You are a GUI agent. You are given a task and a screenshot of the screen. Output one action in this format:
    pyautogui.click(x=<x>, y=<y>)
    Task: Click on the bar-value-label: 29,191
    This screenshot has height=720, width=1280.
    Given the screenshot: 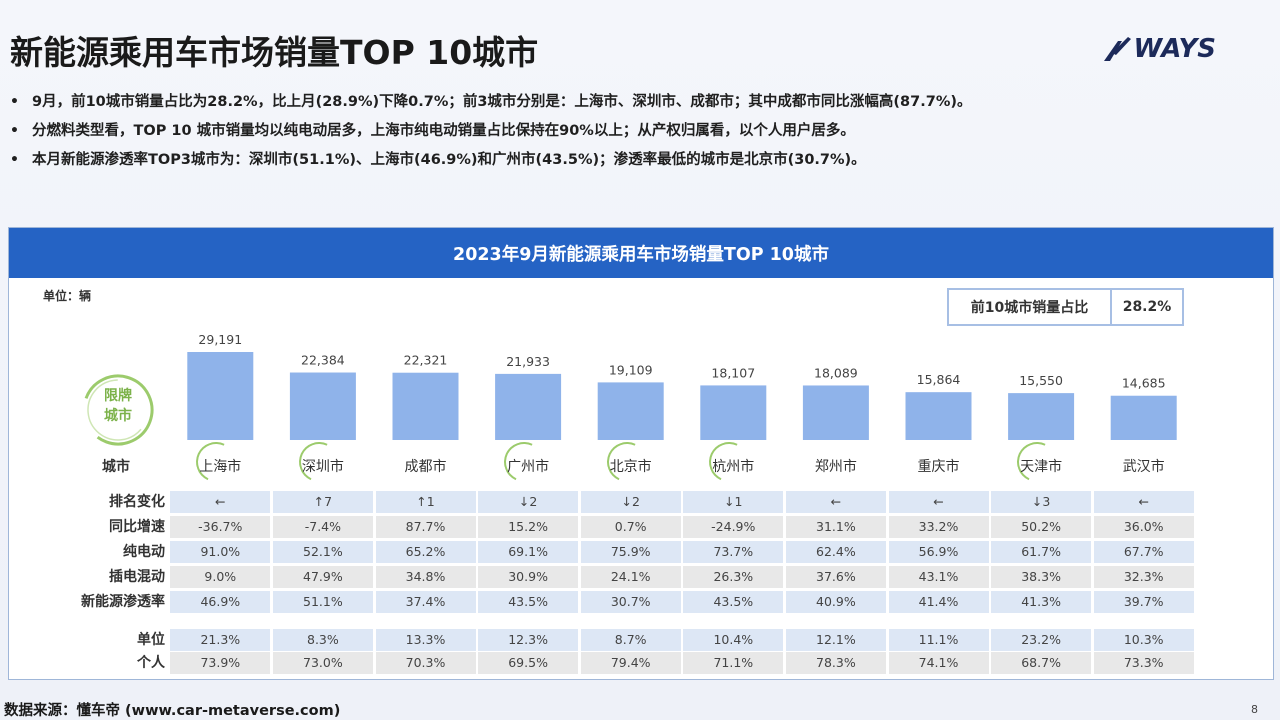 What is the action you would take?
    pyautogui.click(x=220, y=339)
    